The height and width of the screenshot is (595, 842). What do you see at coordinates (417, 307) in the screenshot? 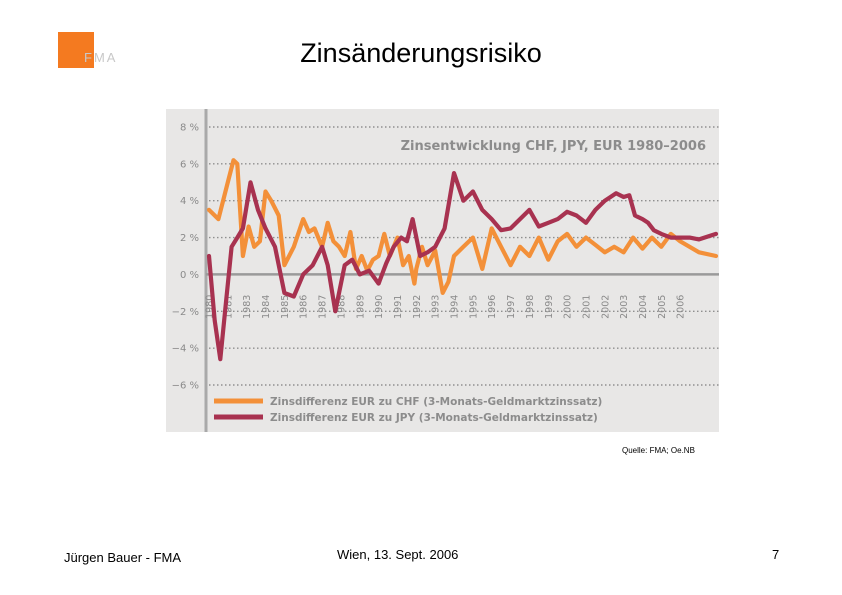
I see `x-tick-label: 1992` at bounding box center [417, 307].